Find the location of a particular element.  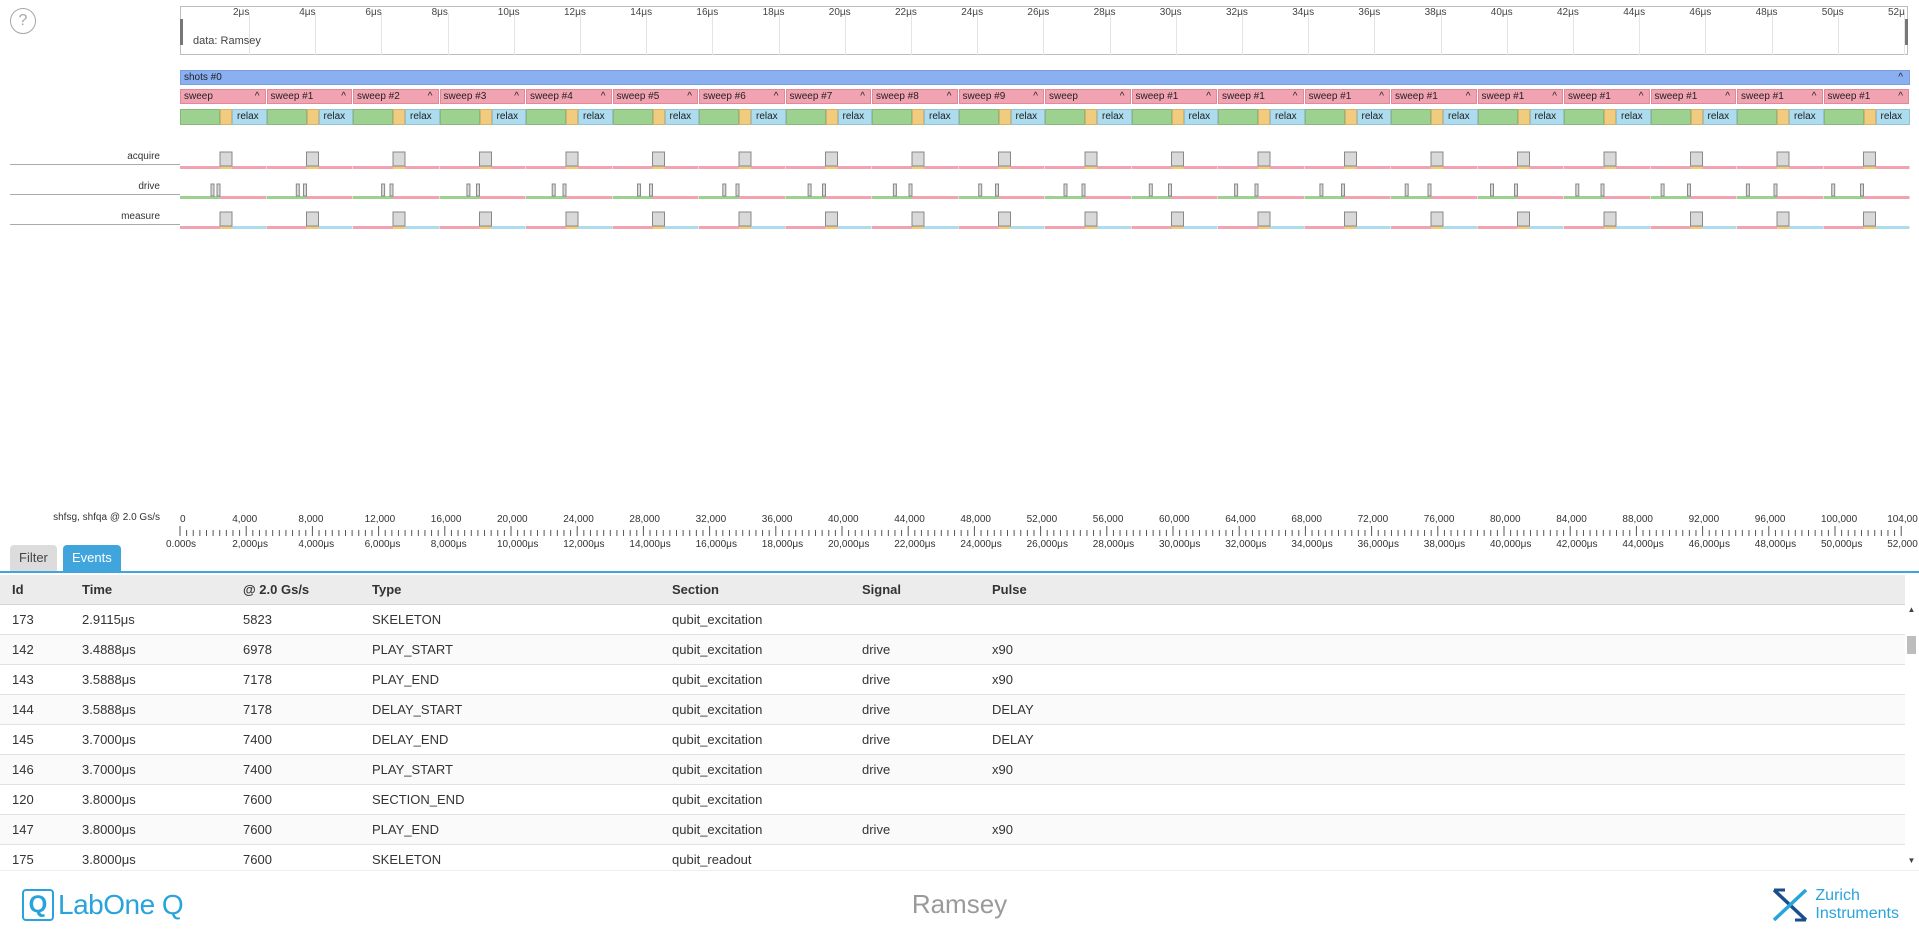

help-icon: ? is located at coordinates (23, 21).